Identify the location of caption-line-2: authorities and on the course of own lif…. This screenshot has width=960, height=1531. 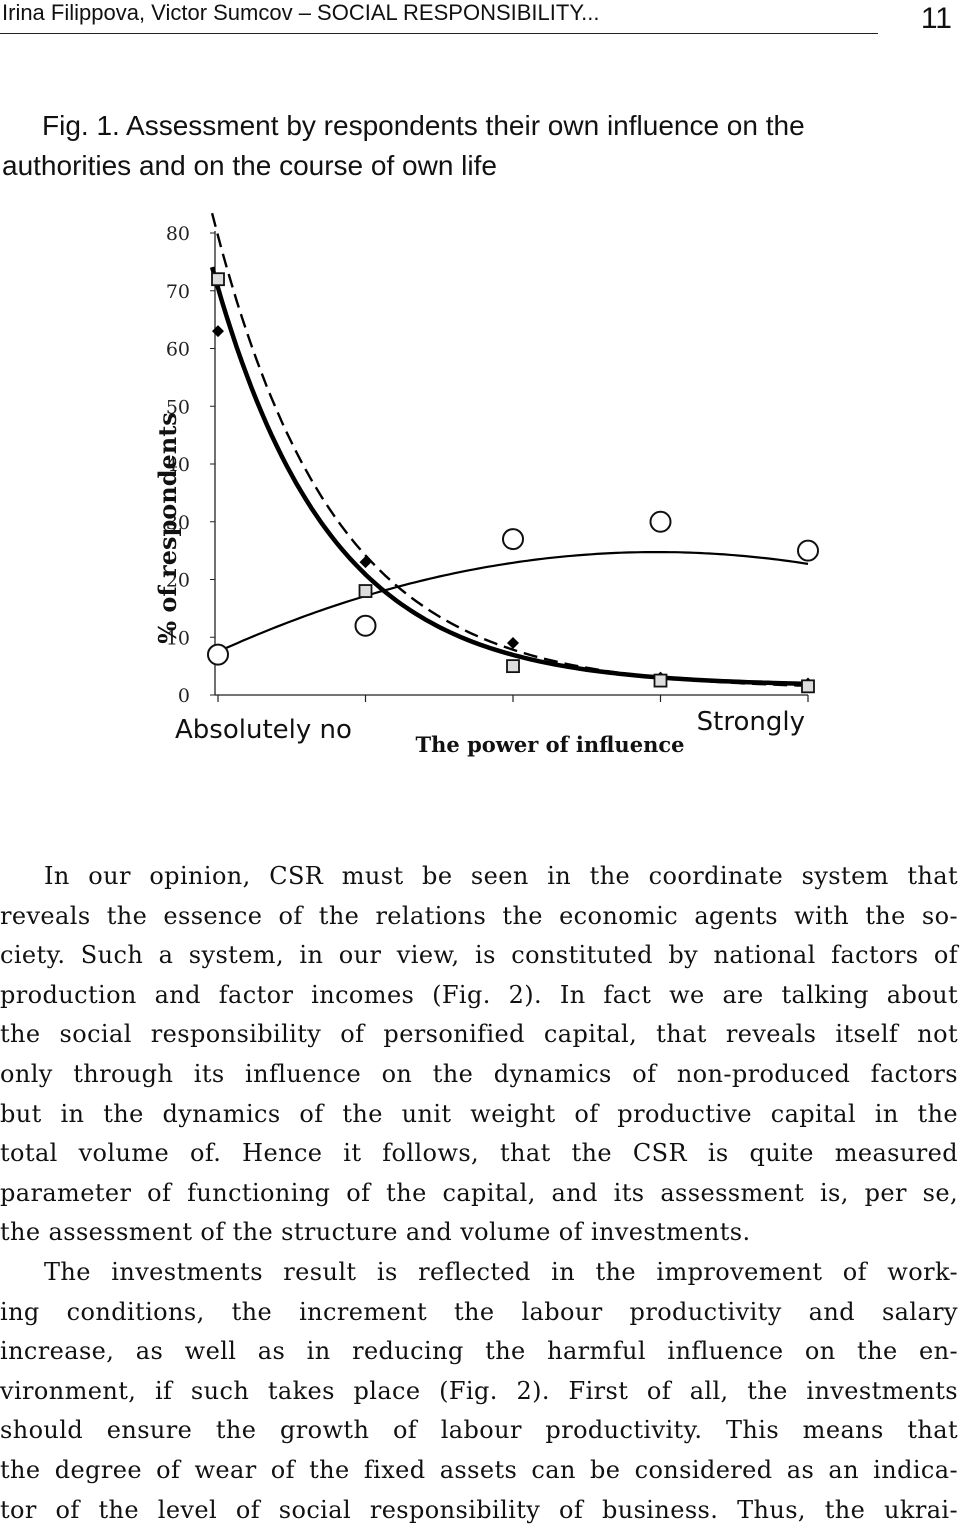
(249, 165).